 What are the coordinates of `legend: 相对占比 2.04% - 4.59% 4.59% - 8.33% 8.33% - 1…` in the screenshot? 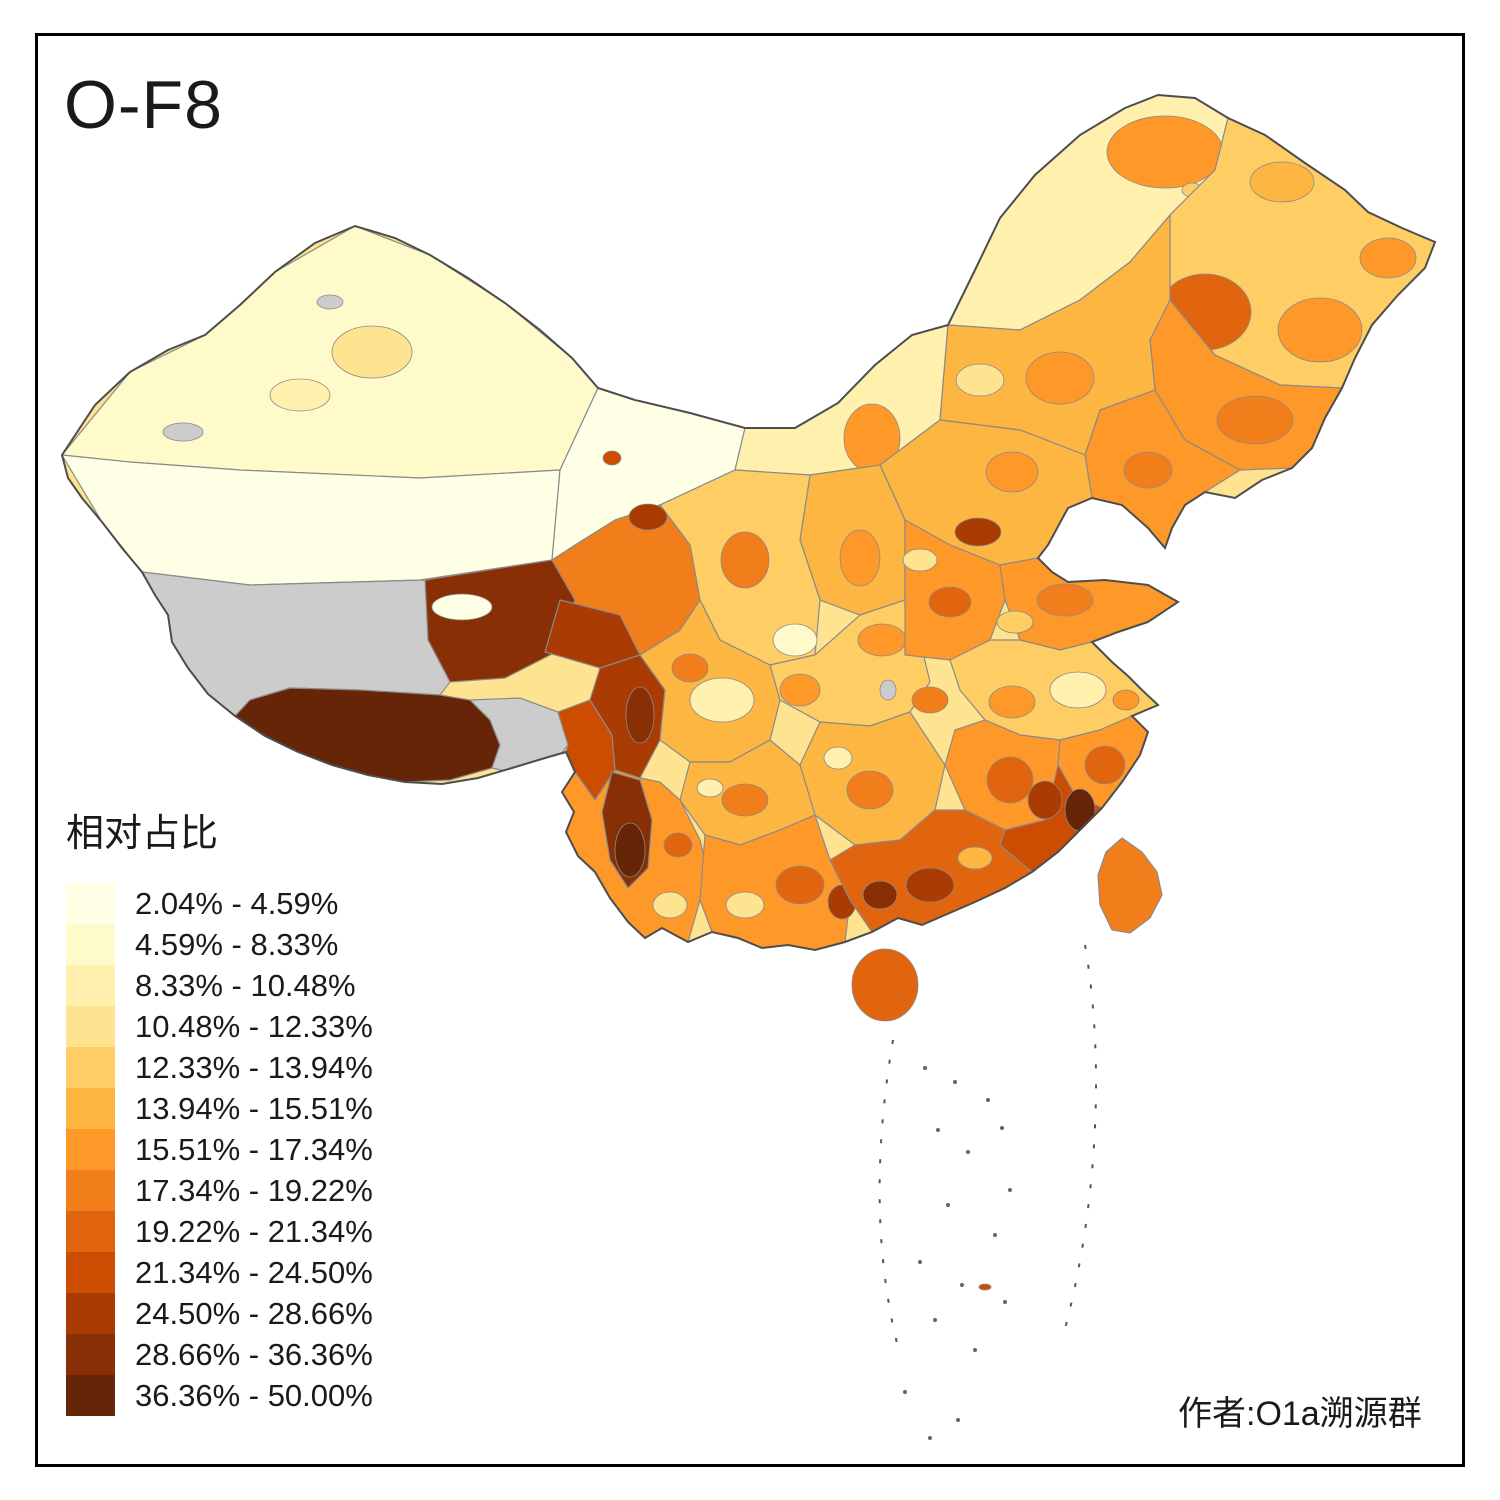 It's located at (219, 1109).